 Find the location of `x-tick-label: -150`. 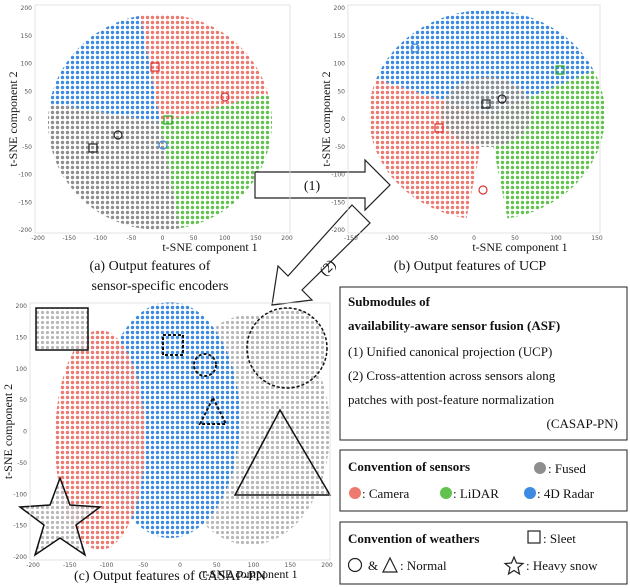

x-tick-label: -150 is located at coordinates (69, 238).